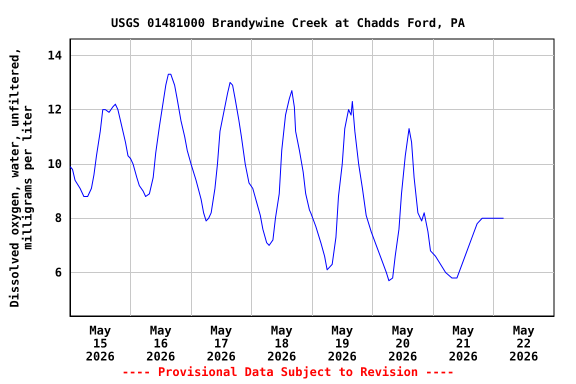  I want to click on x-tick-label: May 16 2026, so click(161, 344).